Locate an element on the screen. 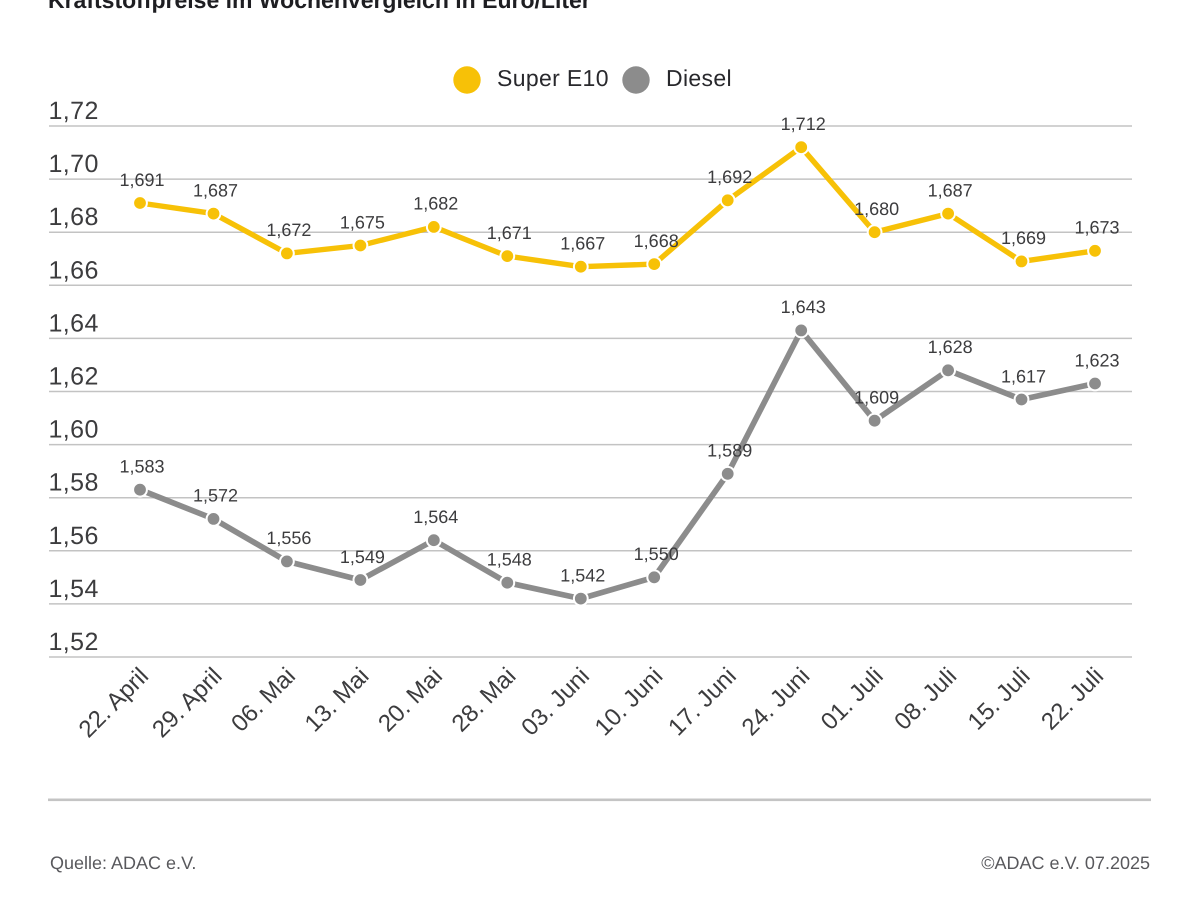 The image size is (1200, 900). svg-text: 01. Juli is located at coordinates (852, 699).